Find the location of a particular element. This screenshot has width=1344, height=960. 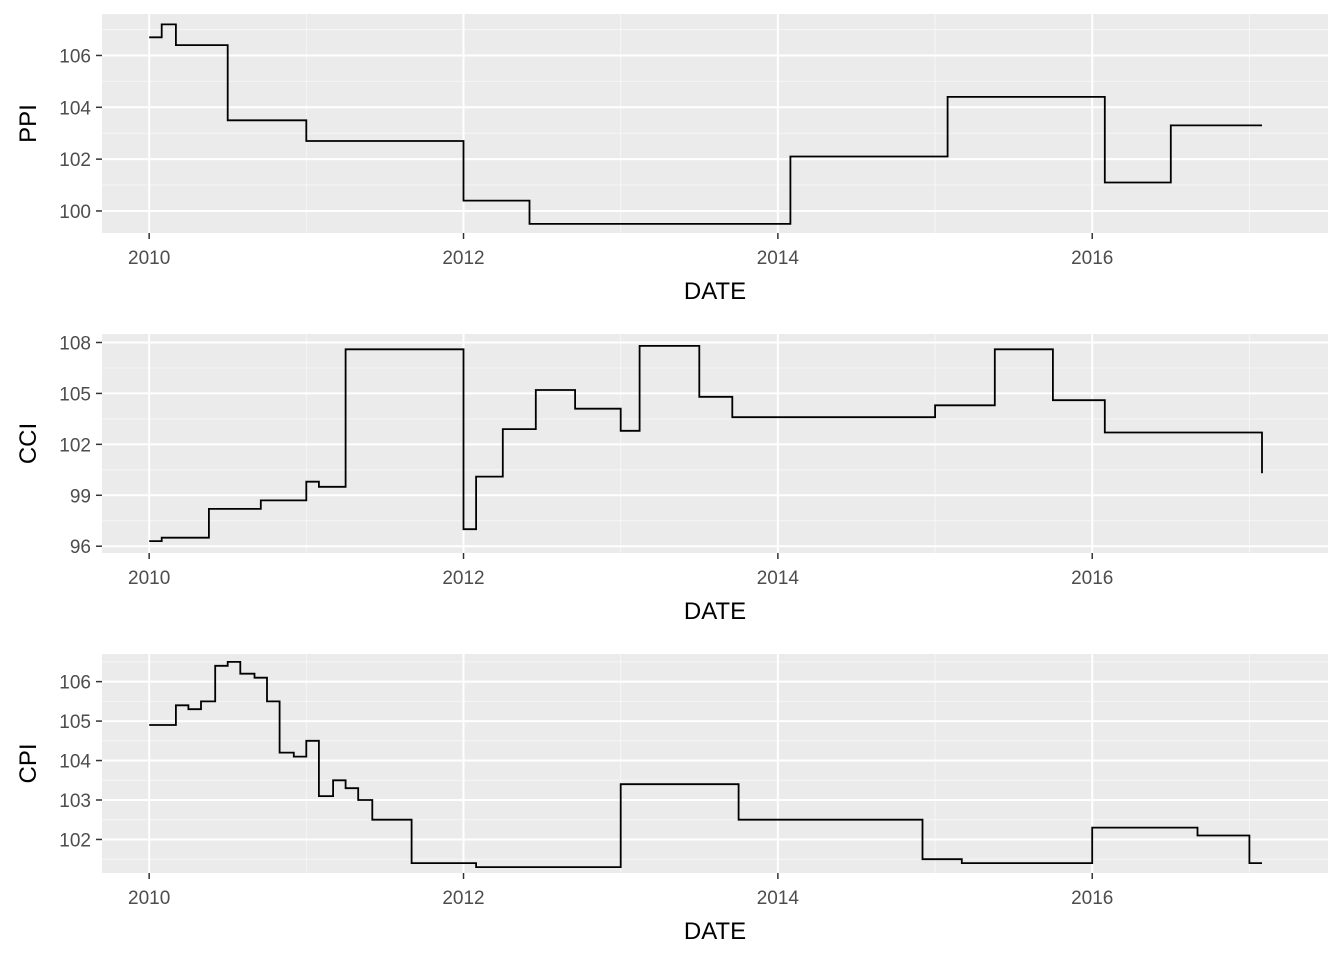

y-axis-title: CPI is located at coordinates (28, 763).